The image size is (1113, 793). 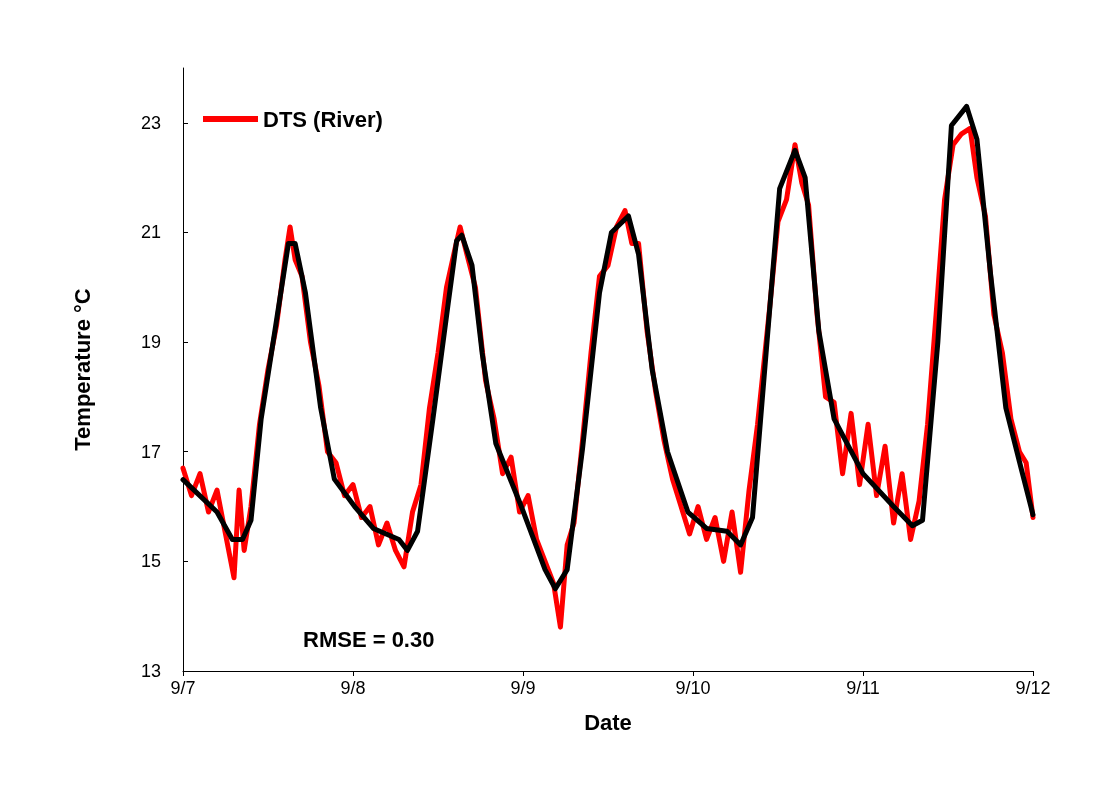 What do you see at coordinates (183, 688) in the screenshot?
I see `x-tick-label: 9/7` at bounding box center [183, 688].